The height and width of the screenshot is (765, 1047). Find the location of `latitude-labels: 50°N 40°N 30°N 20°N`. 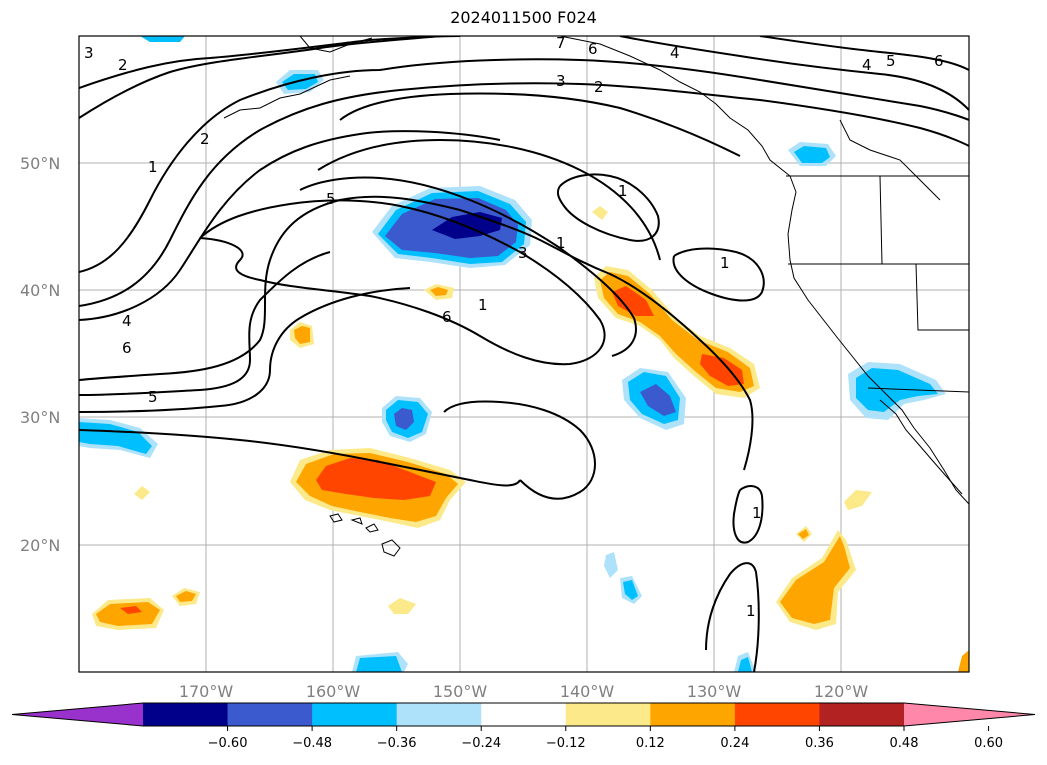

latitude-labels: 50°N 40°N 30°N 20°N is located at coordinates (40, 354).